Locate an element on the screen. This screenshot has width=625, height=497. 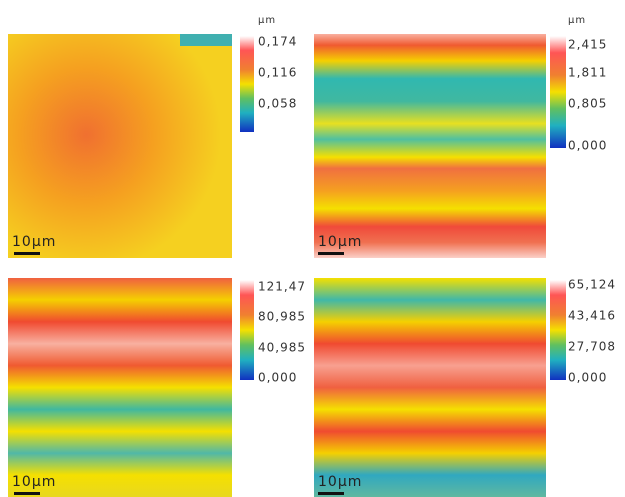
color-bar-tick: 0,058 is located at coordinates (277, 104).